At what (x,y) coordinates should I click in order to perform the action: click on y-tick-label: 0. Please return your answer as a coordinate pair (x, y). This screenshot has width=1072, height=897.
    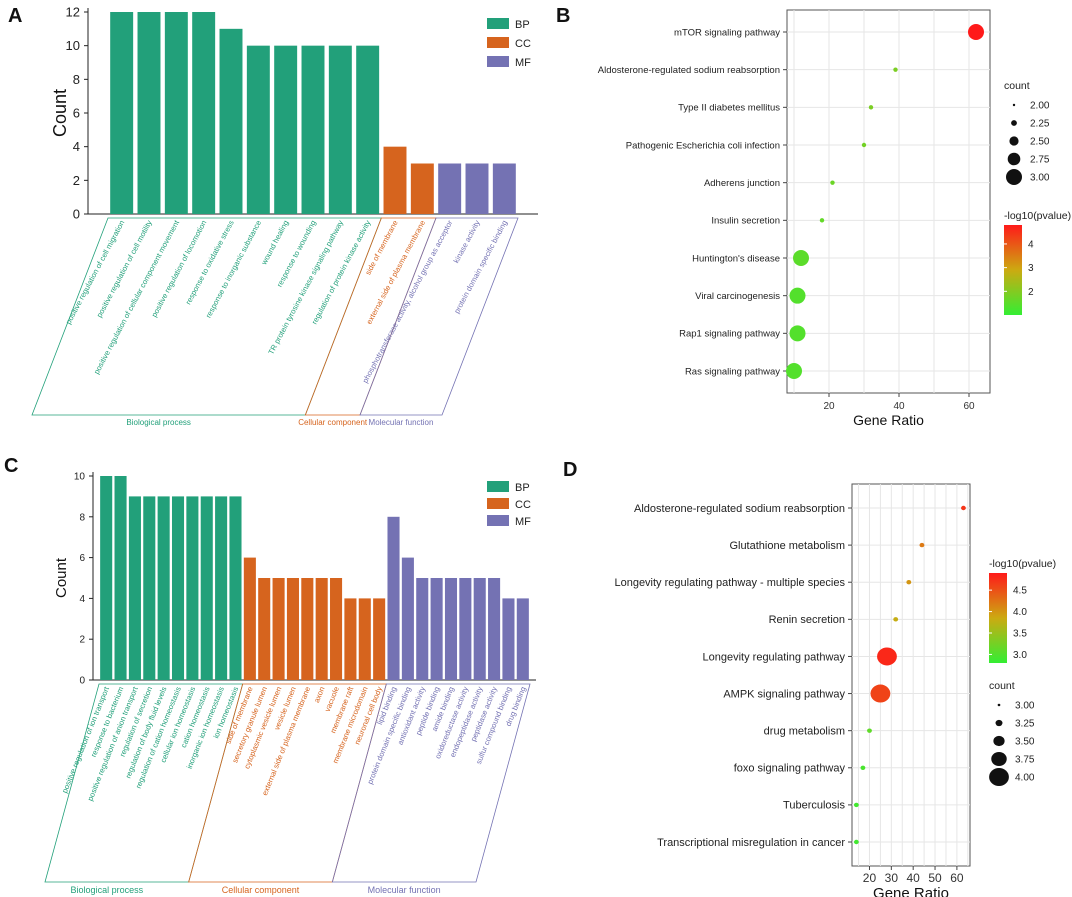
    Looking at the image, I should click on (76, 214).